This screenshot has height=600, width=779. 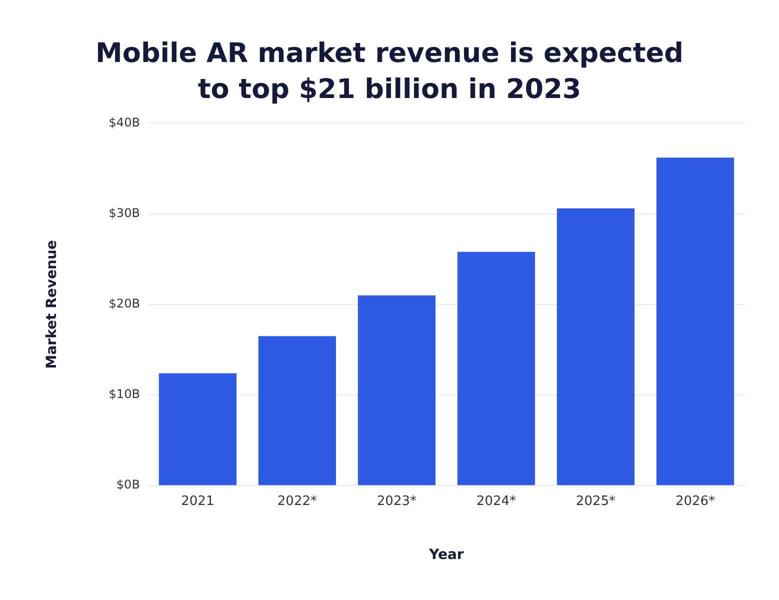 I want to click on x-tick-label: 2024*, so click(x=496, y=501).